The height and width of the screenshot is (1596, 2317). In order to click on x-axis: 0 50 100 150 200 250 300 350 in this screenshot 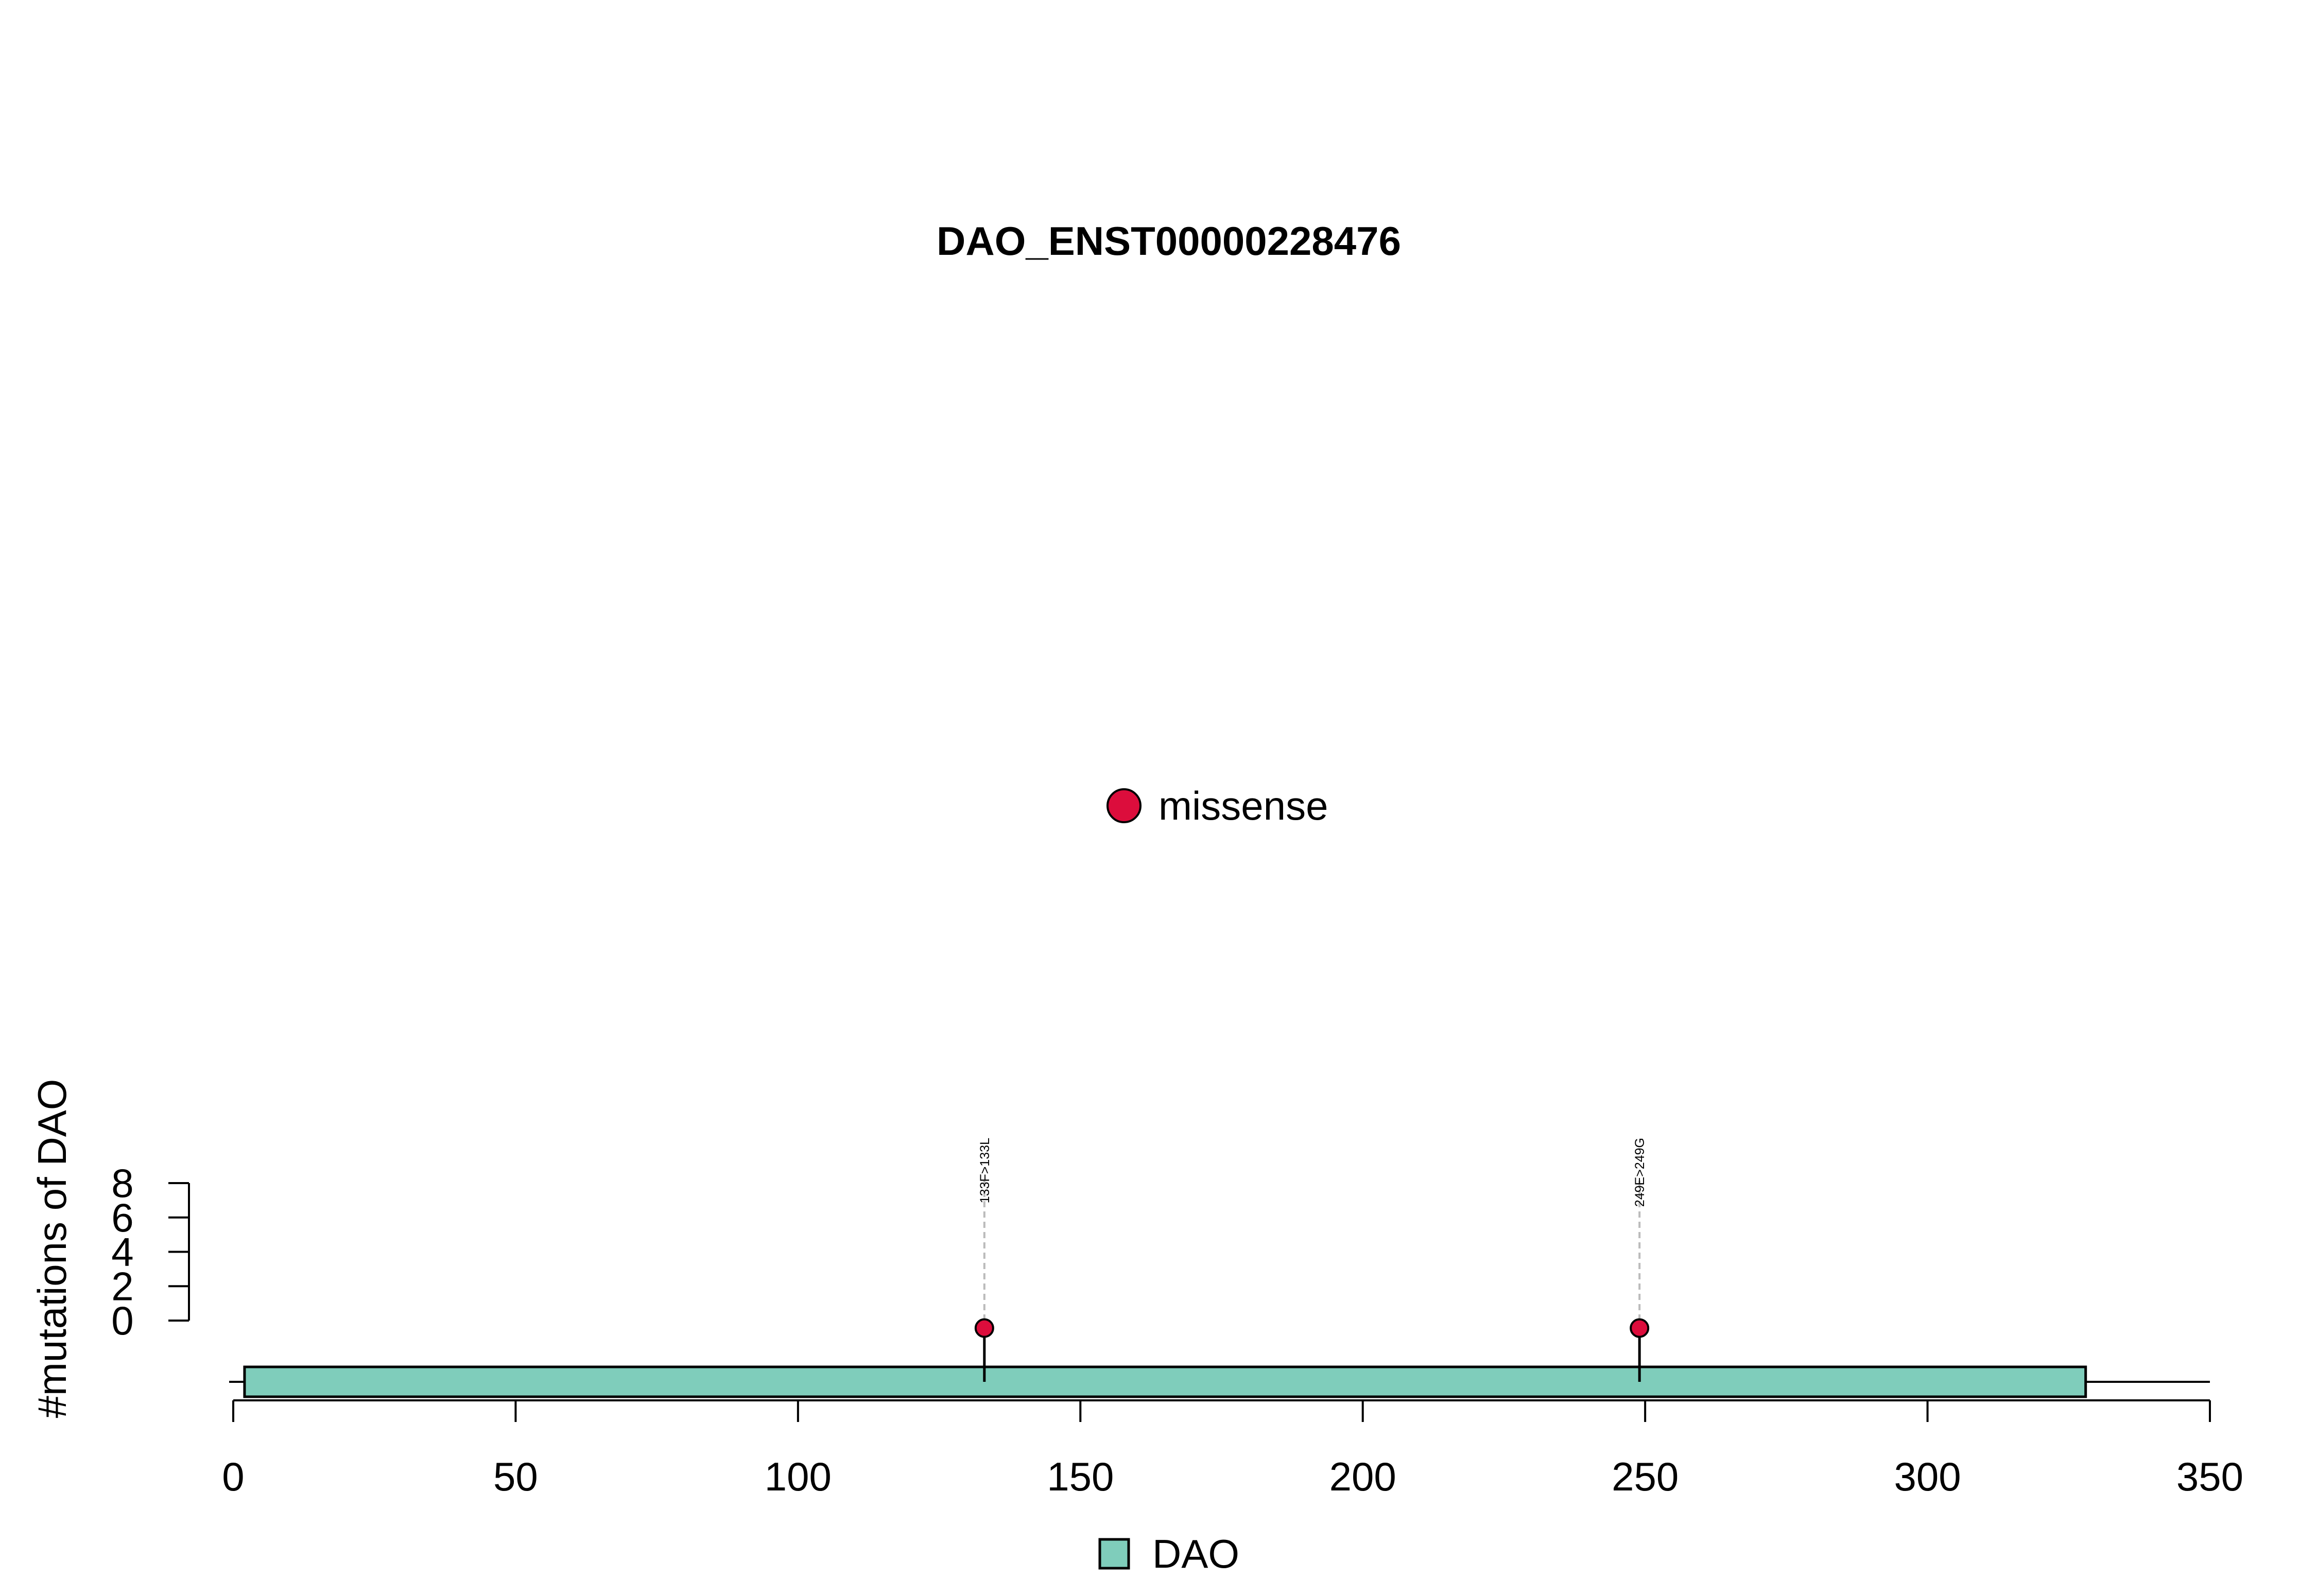, I will do `click(1232, 1449)`.